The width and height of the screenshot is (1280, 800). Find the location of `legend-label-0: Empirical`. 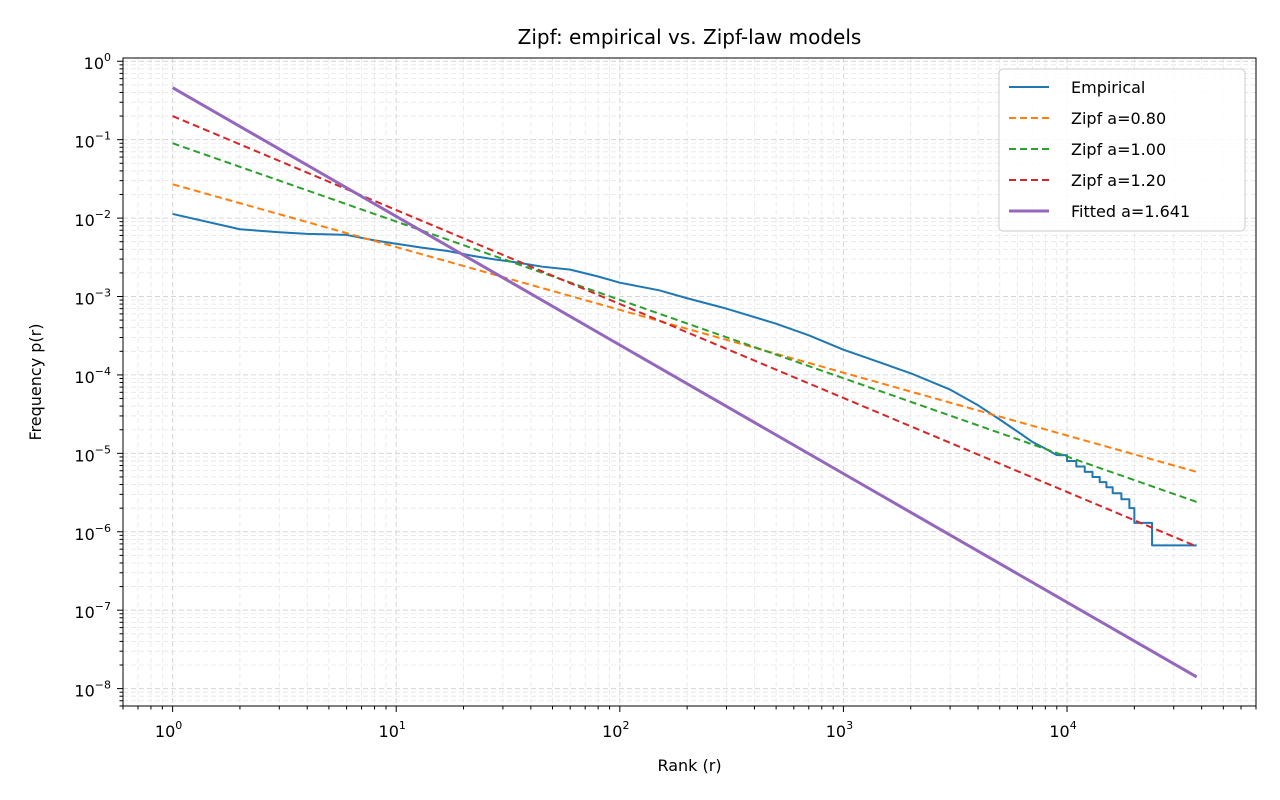

legend-label-0: Empirical is located at coordinates (1108, 87).